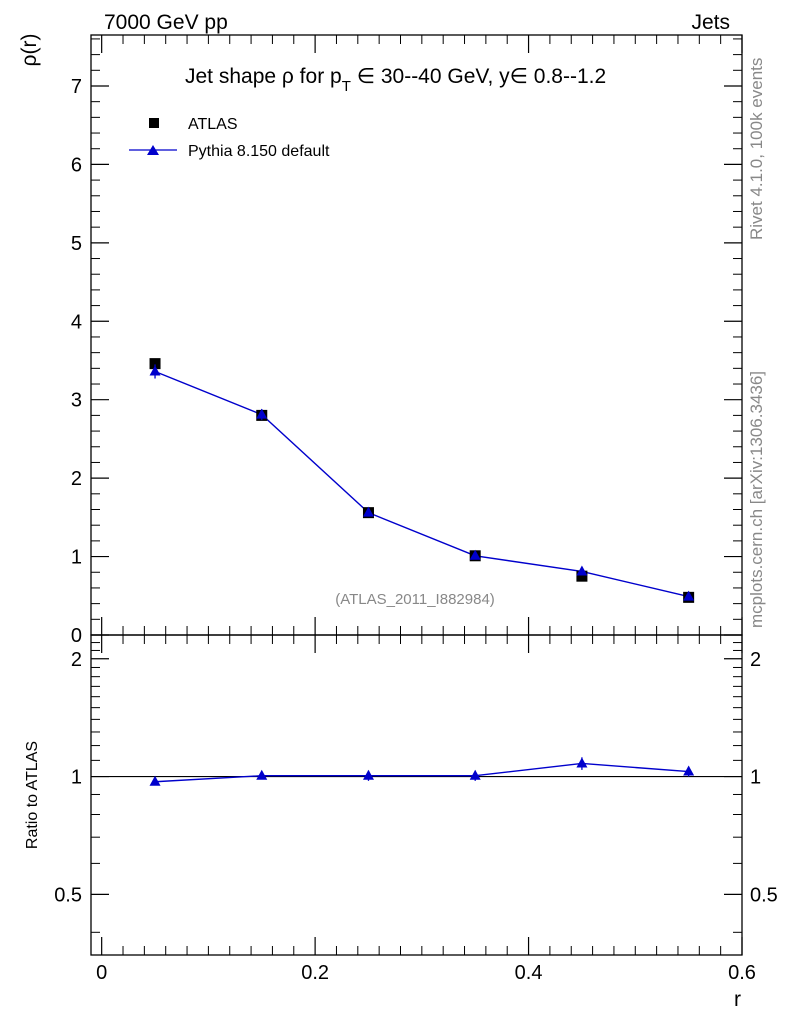 The height and width of the screenshot is (1024, 786). What do you see at coordinates (76, 636) in the screenshot?
I see `main-ytick-label: 0` at bounding box center [76, 636].